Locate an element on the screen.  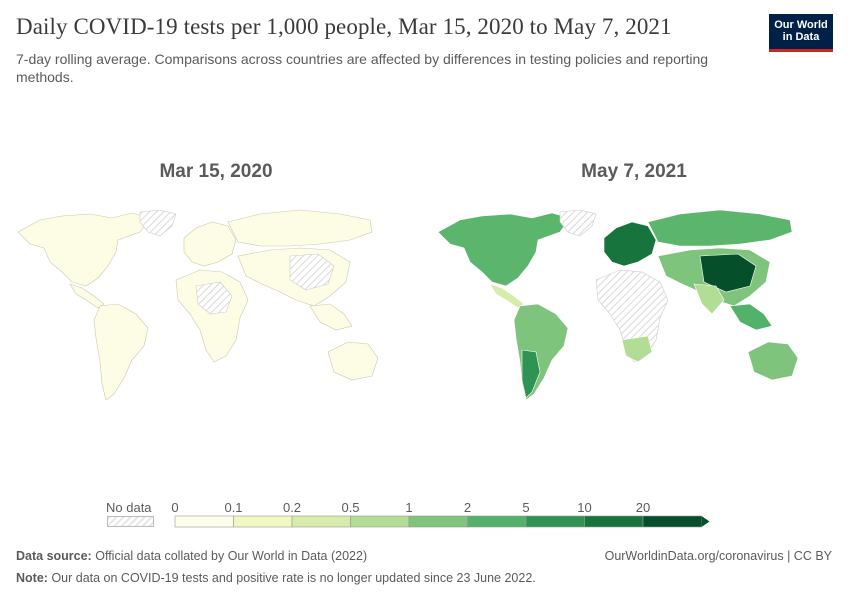
legend-tick-label: 10 is located at coordinates (584, 507).